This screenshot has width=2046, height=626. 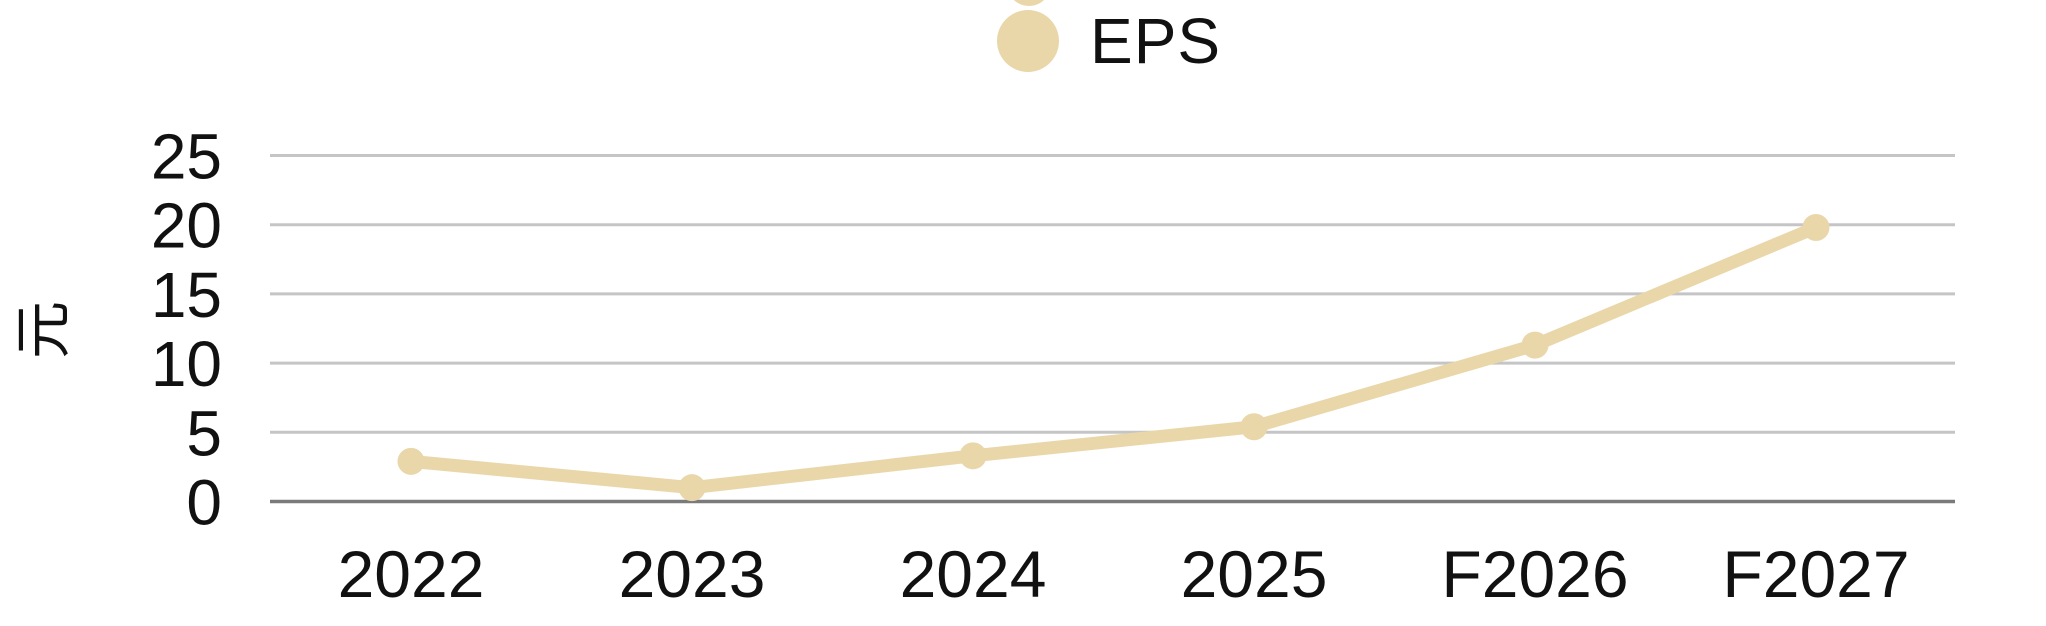 What do you see at coordinates (692, 574) in the screenshot?
I see `x-axis-label: 2023` at bounding box center [692, 574].